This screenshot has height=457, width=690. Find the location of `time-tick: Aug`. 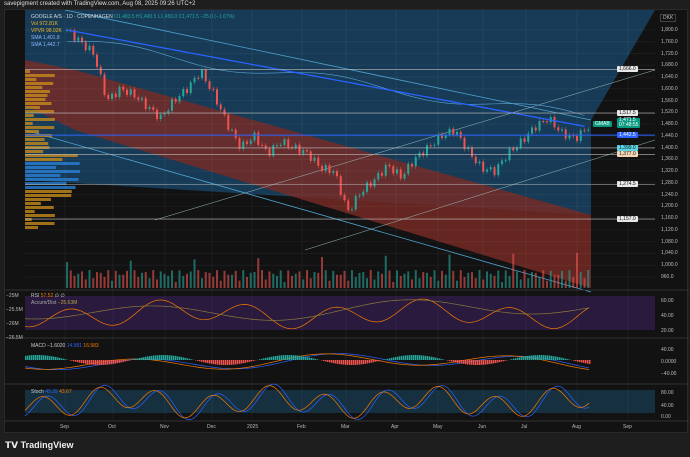

time-tick: Aug is located at coordinates (576, 427).